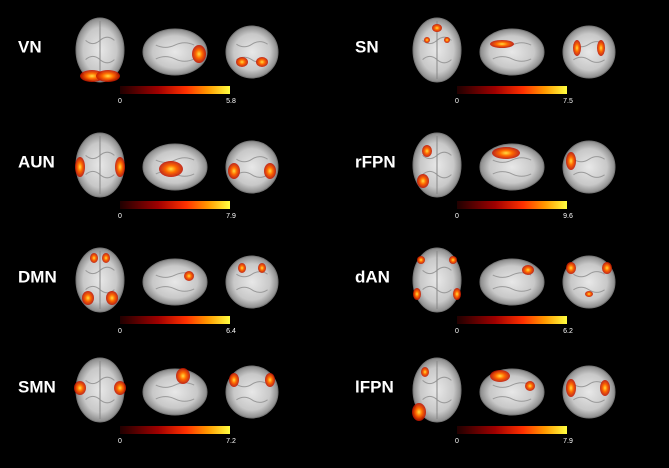 The image size is (669, 468). What do you see at coordinates (374, 386) in the screenshot?
I see `network-label: lFPN` at bounding box center [374, 386].